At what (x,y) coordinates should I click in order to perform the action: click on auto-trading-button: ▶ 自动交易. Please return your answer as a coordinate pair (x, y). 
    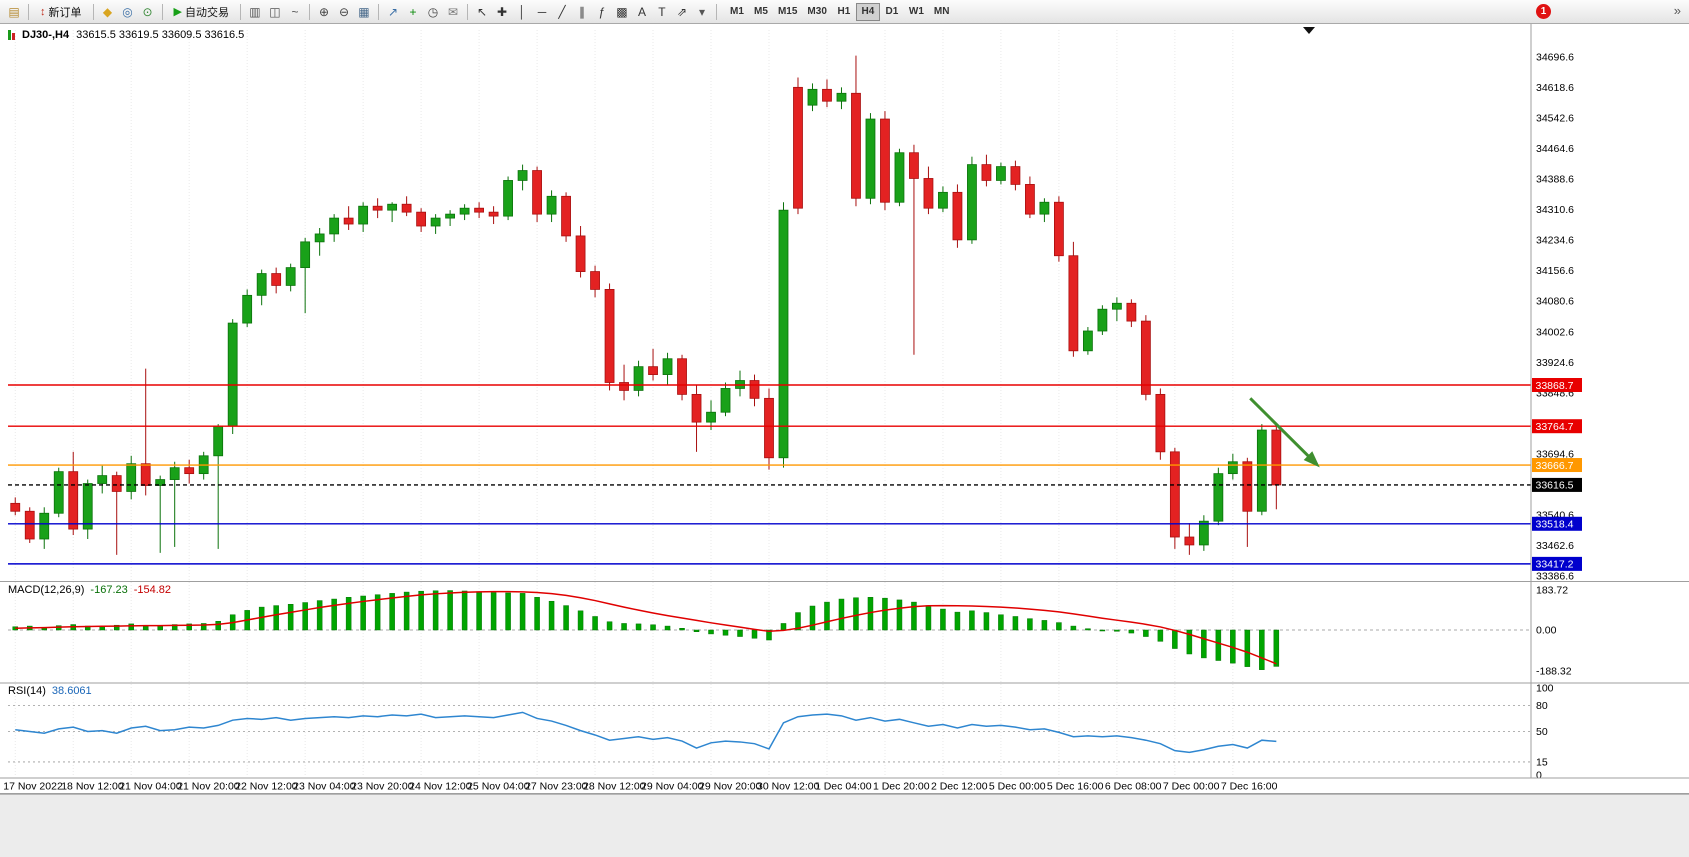
    Looking at the image, I should click on (201, 12).